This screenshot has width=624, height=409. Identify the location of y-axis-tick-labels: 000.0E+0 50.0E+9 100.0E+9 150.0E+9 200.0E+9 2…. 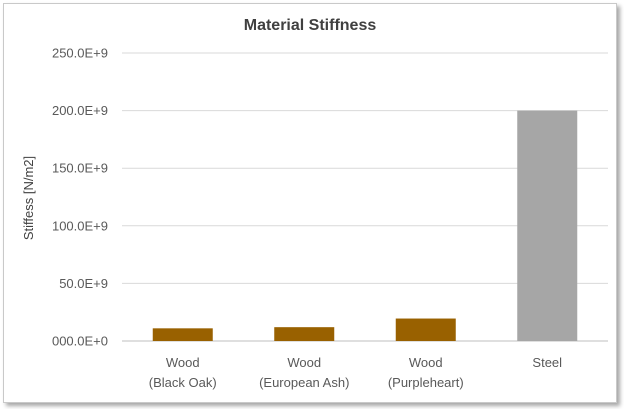
(80, 197).